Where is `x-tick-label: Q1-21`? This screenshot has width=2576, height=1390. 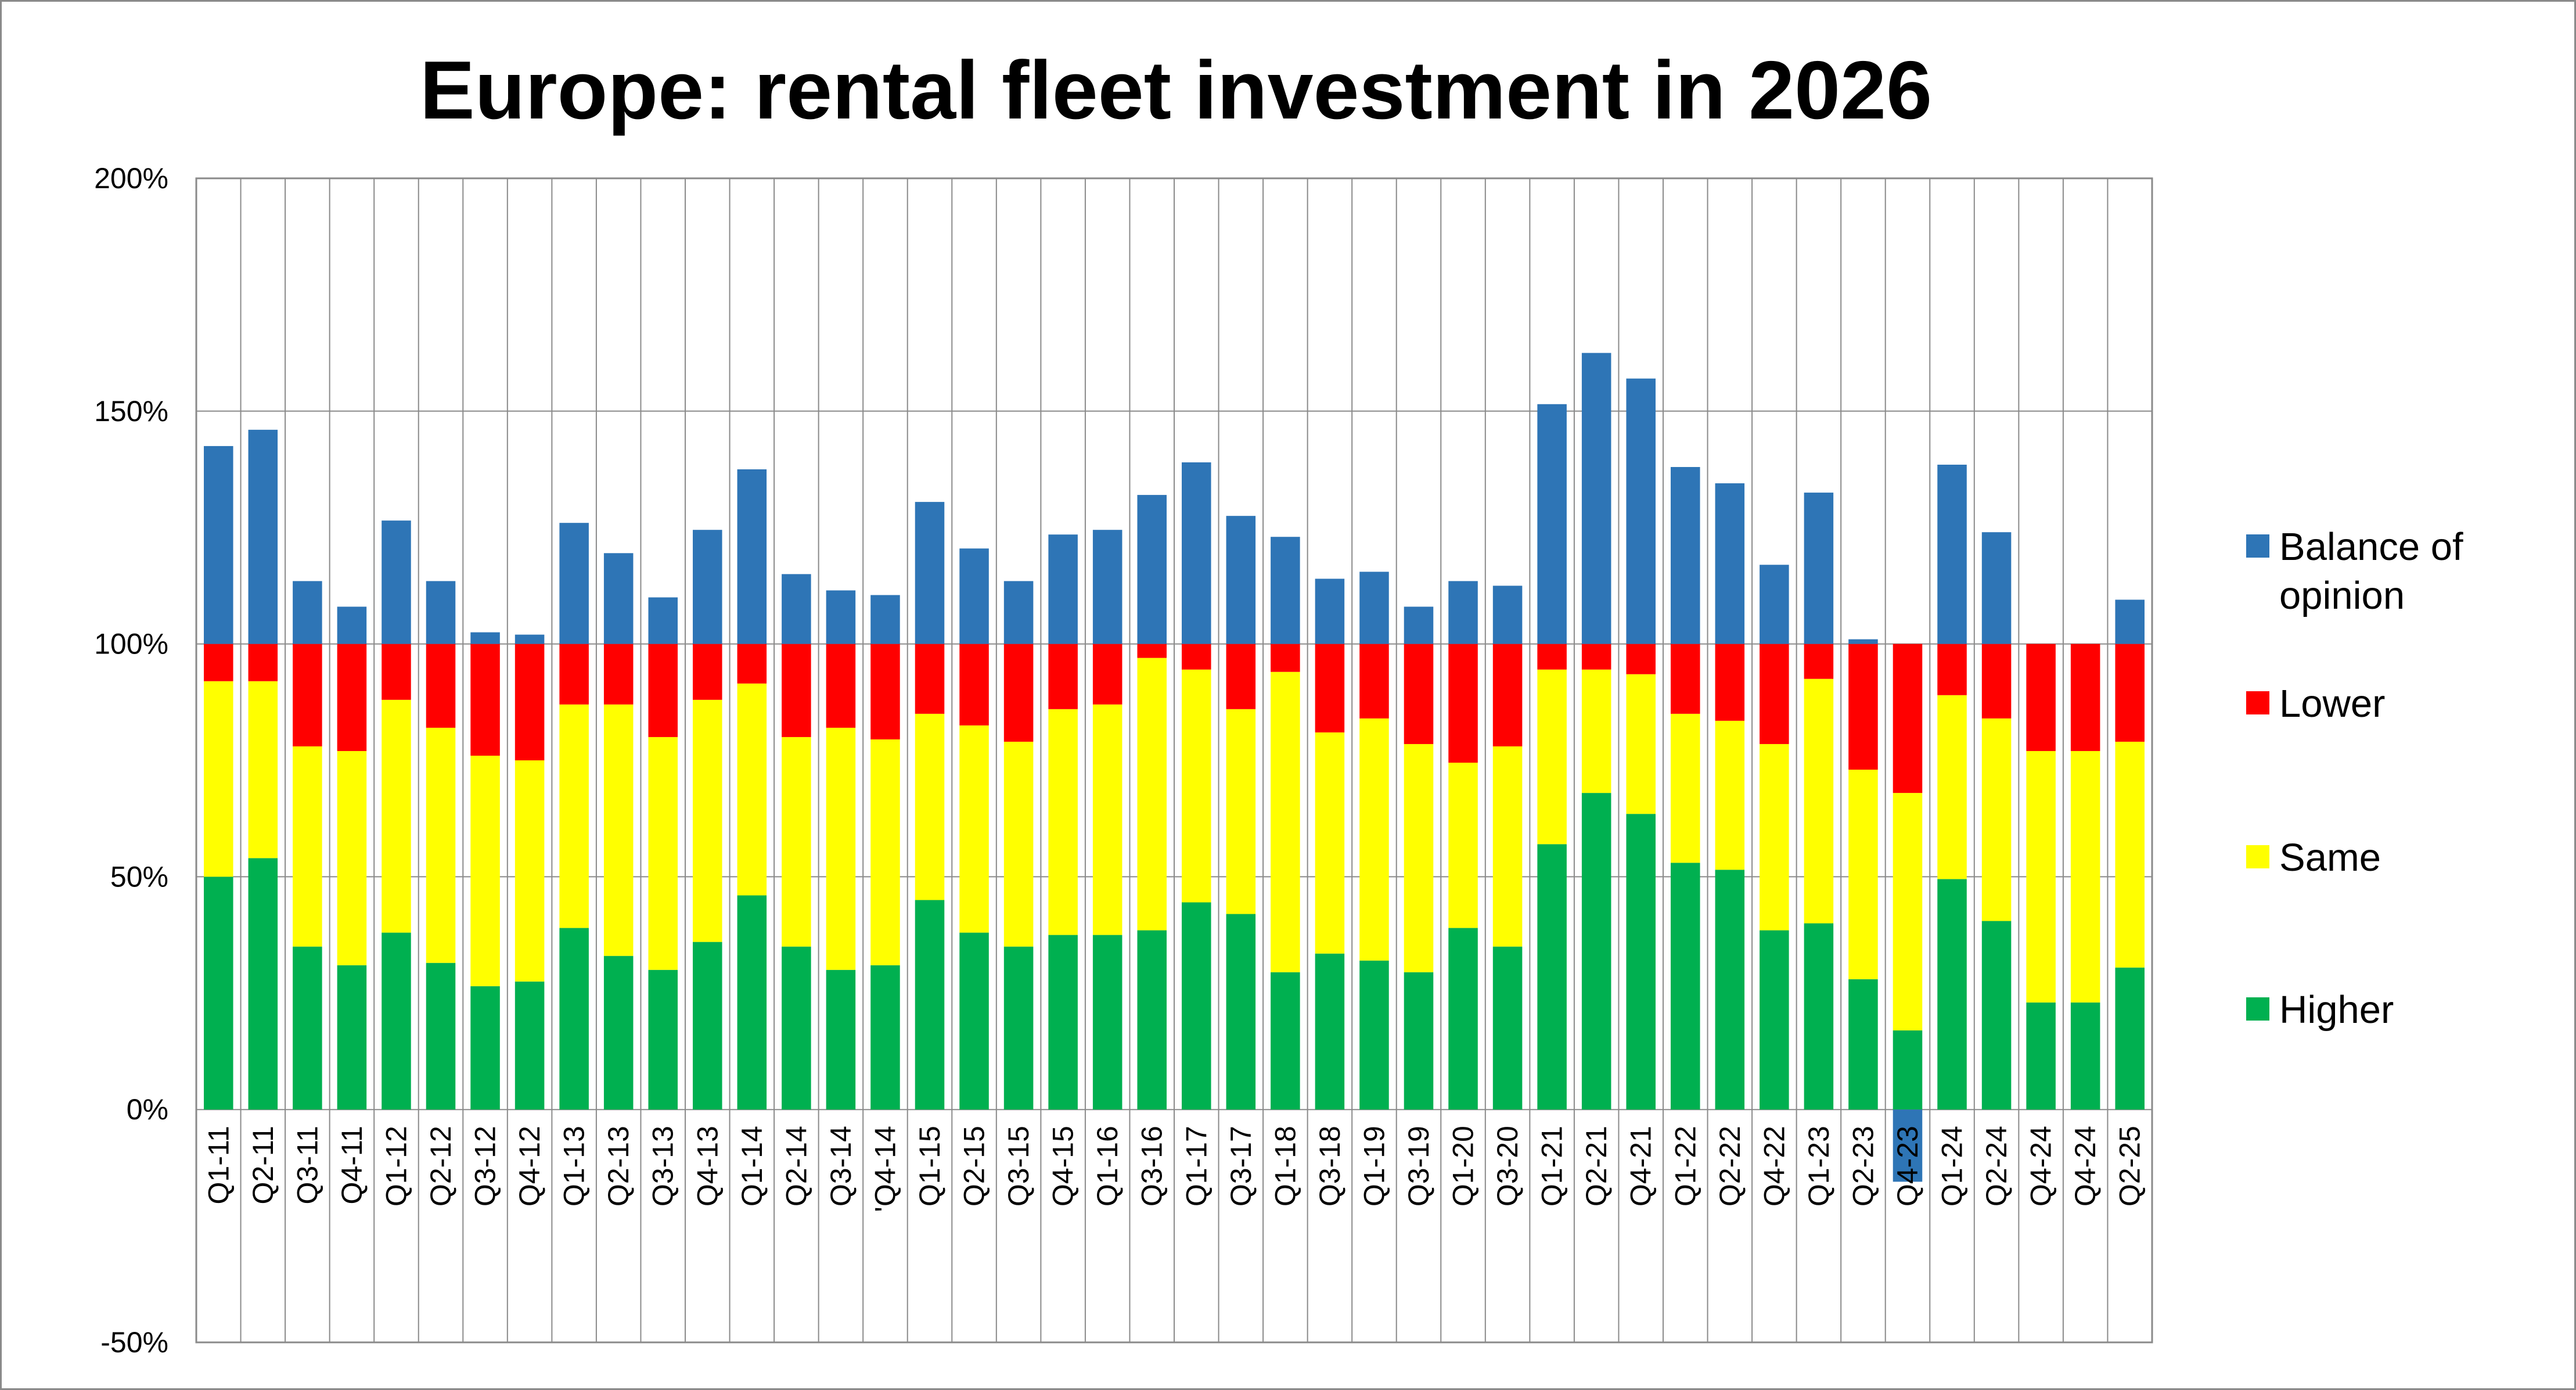
x-tick-label: Q1-21 is located at coordinates (1552, 1166).